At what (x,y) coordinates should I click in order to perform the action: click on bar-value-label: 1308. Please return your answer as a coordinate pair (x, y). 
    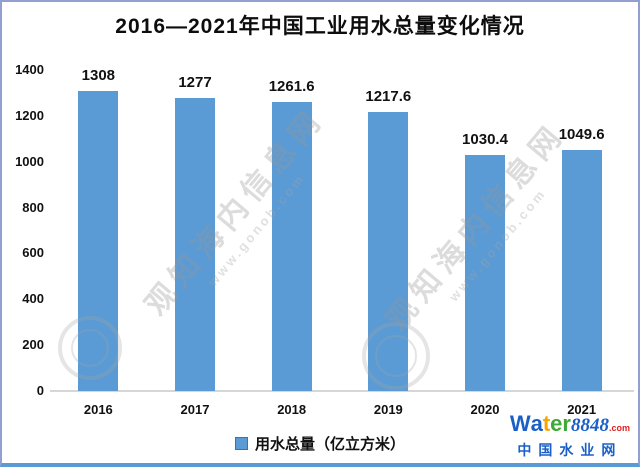
    Looking at the image, I should click on (98, 76).